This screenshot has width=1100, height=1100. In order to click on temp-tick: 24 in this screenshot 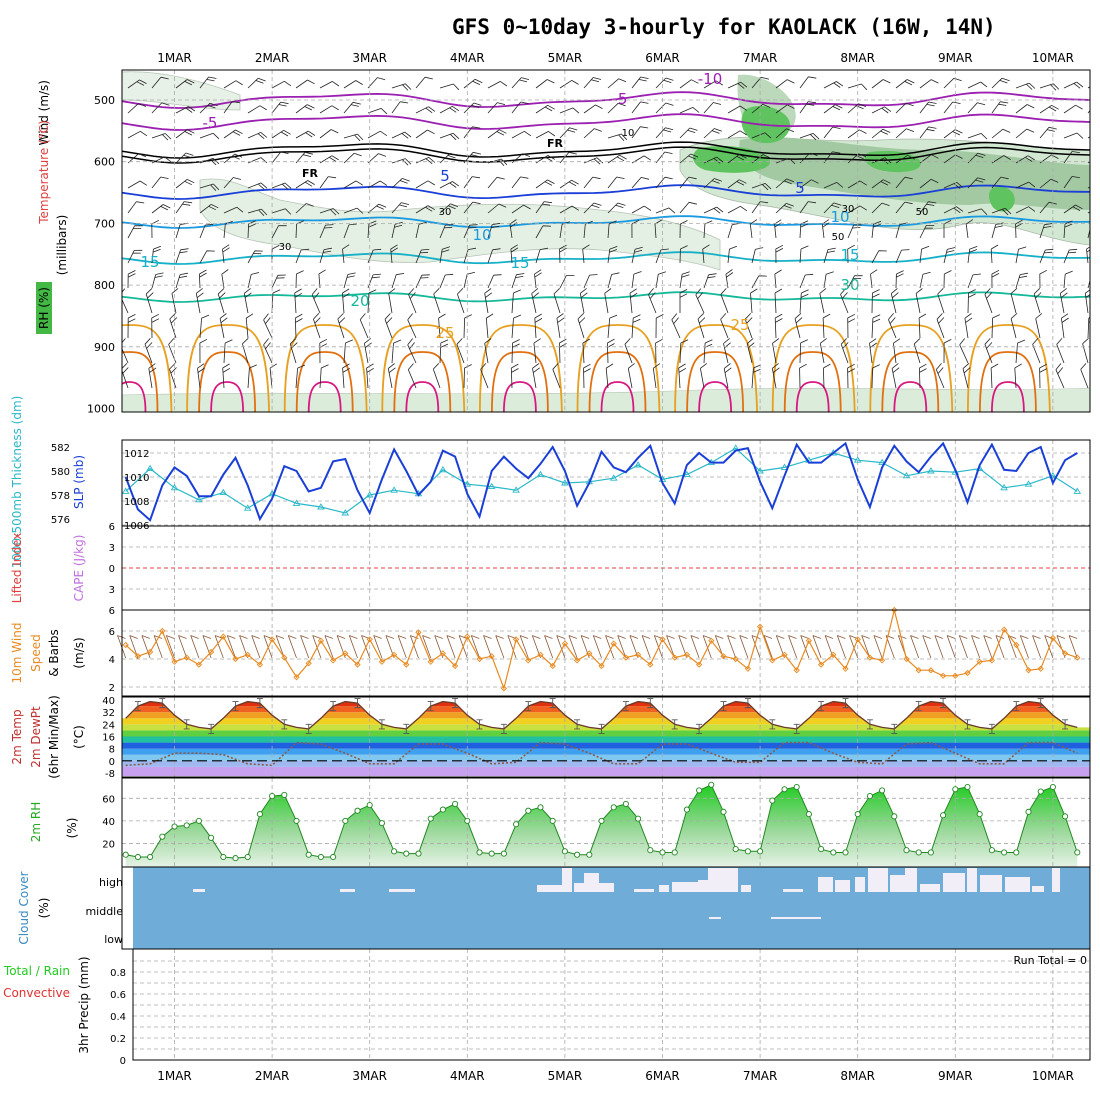, I will do `click(108, 725)`.